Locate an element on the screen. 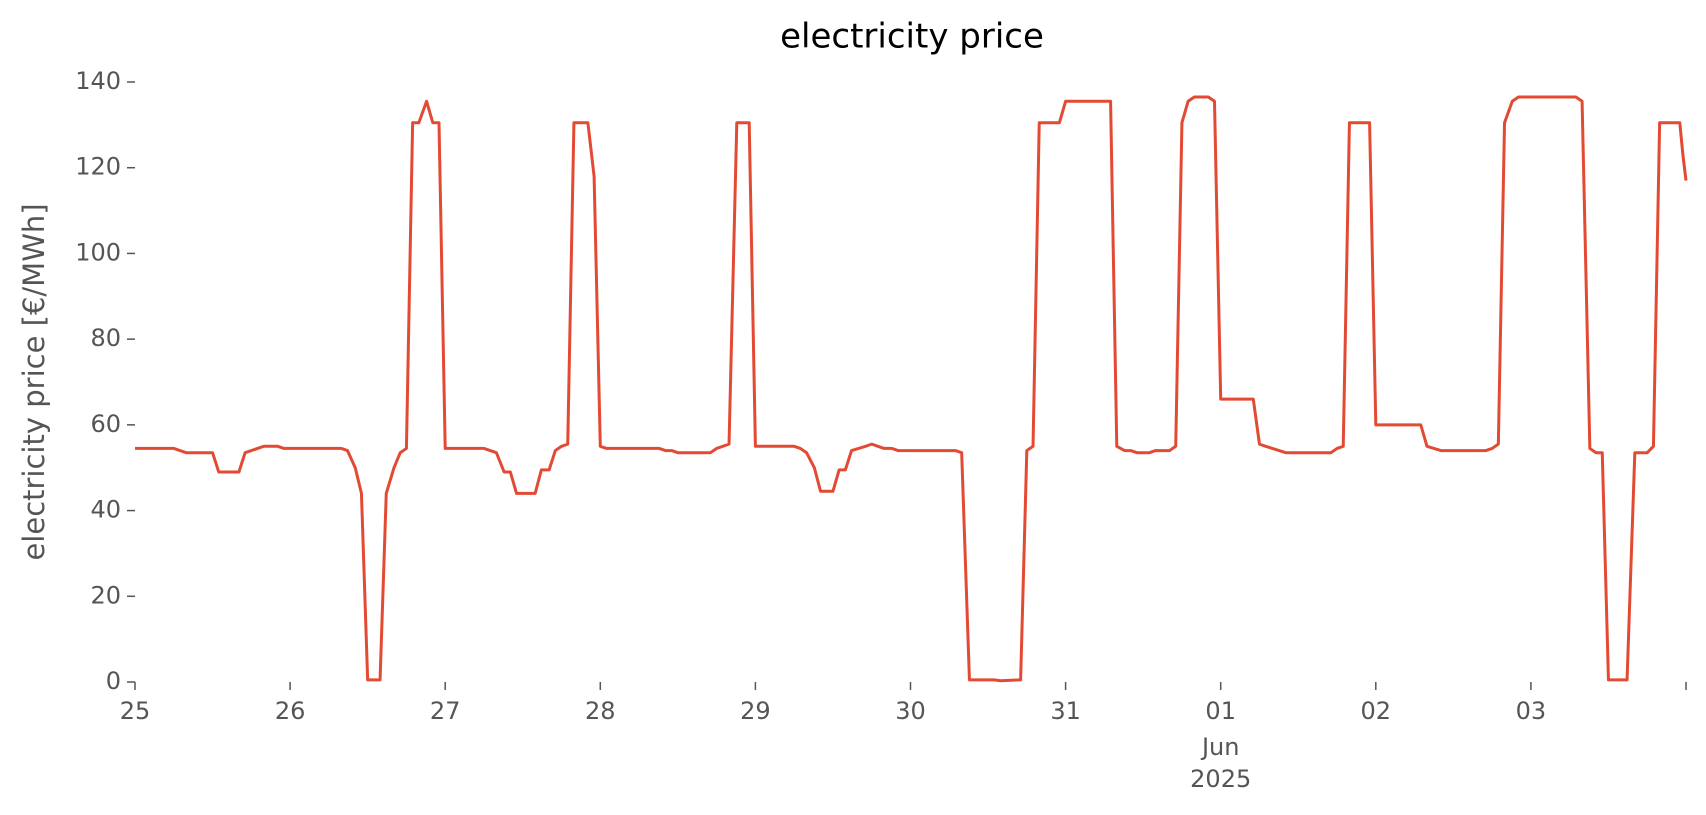  x-tick-label: 01 is located at coordinates (1220, 711).